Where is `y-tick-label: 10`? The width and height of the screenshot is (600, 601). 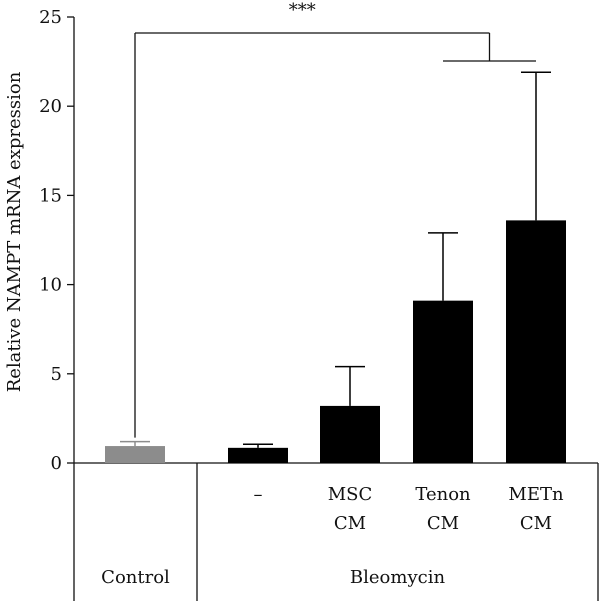 y-tick-label: 10 is located at coordinates (50, 285).